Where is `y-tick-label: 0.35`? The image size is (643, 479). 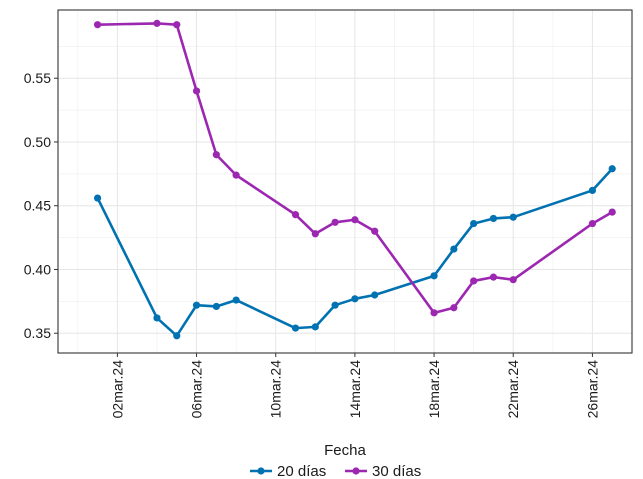 y-tick-label: 0.35 is located at coordinates (37, 333).